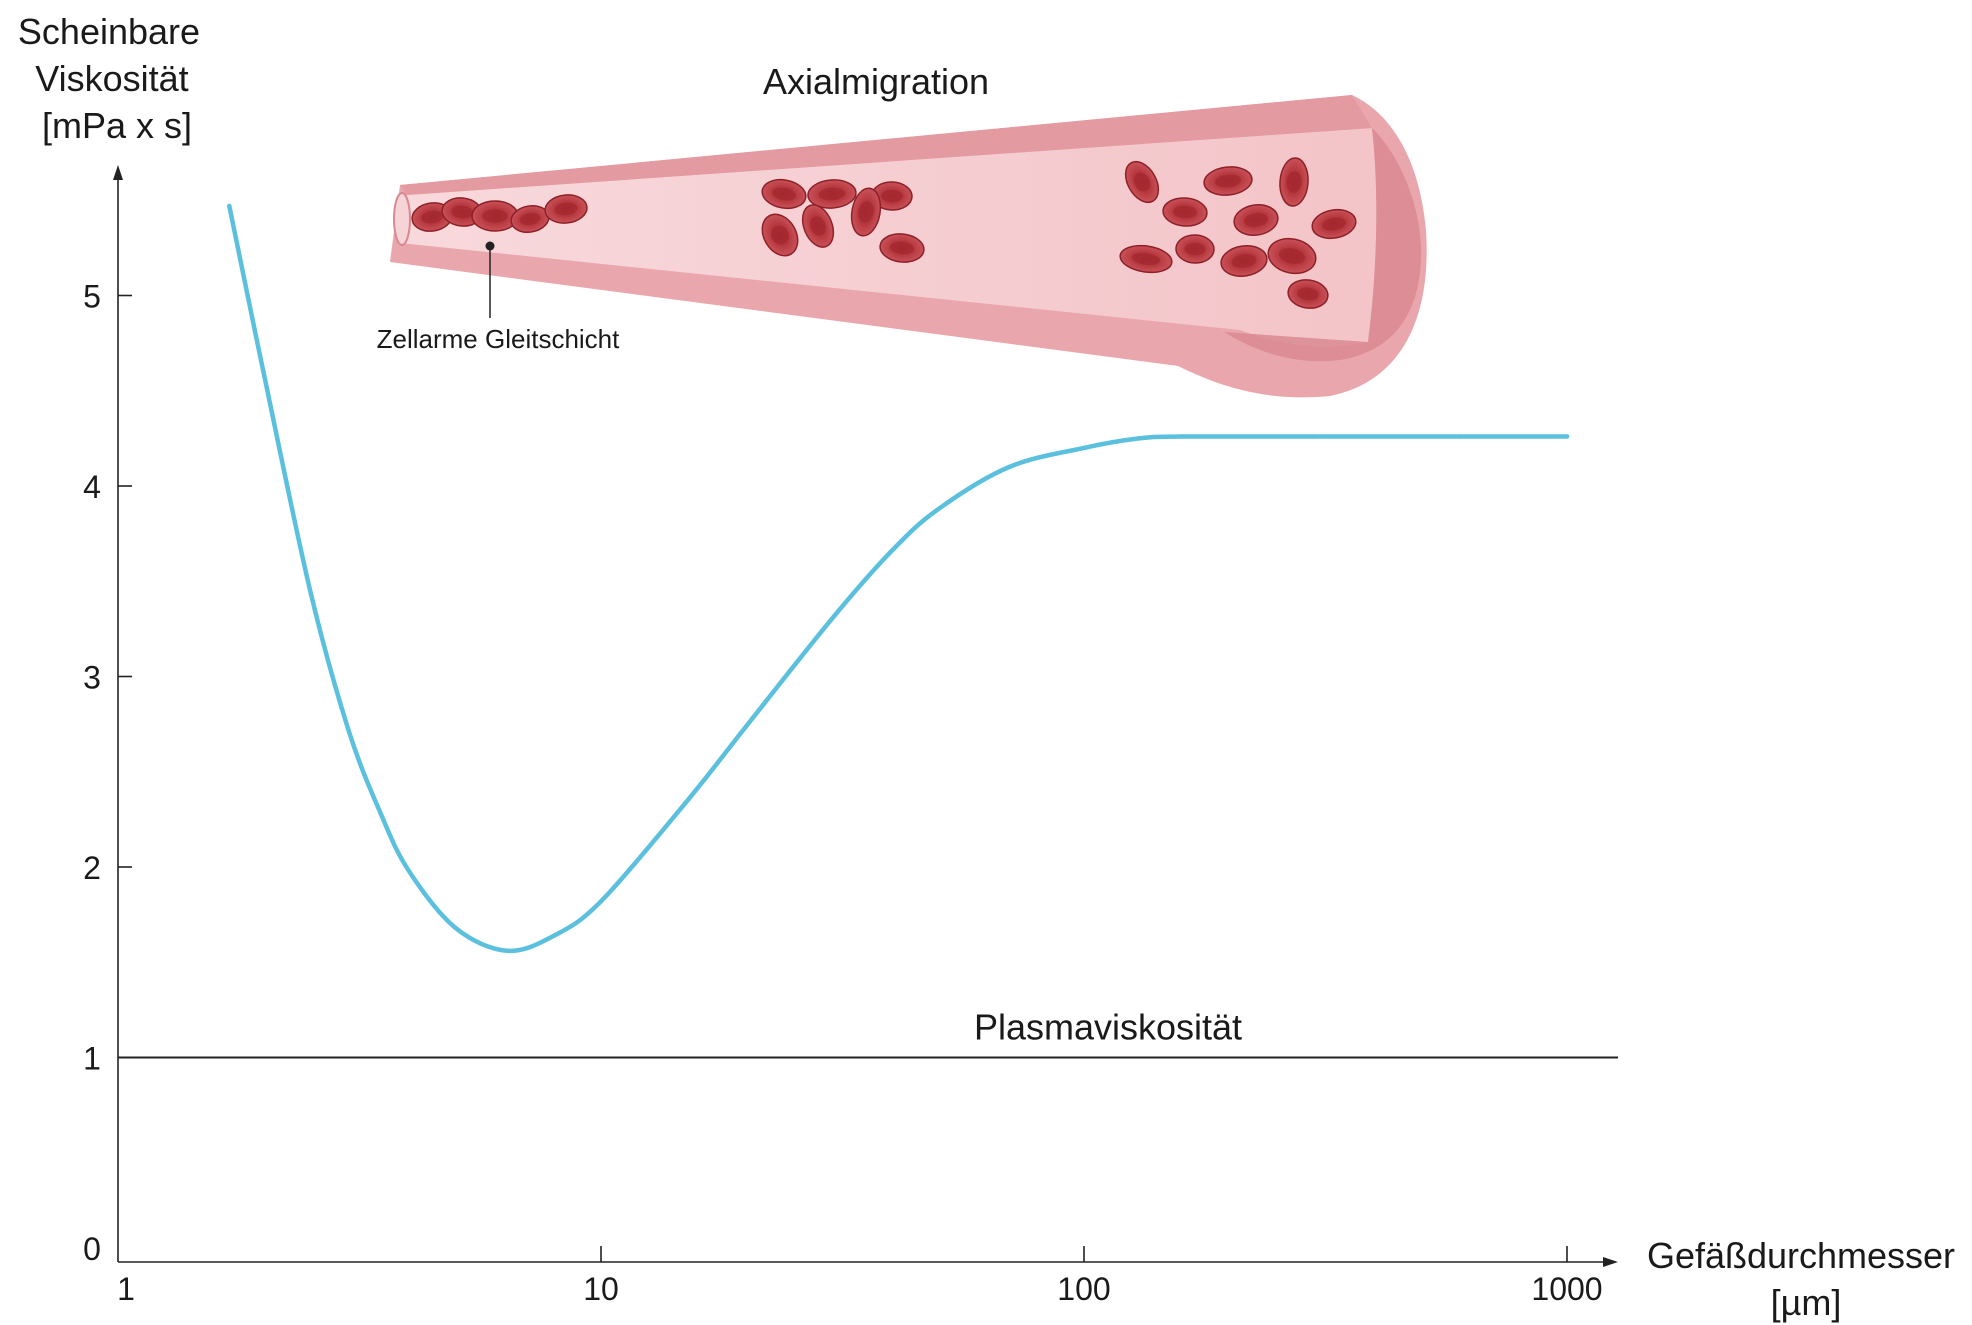 The width and height of the screenshot is (1972, 1325). What do you see at coordinates (118, 172) in the screenshot?
I see `y-axis-arrow` at bounding box center [118, 172].